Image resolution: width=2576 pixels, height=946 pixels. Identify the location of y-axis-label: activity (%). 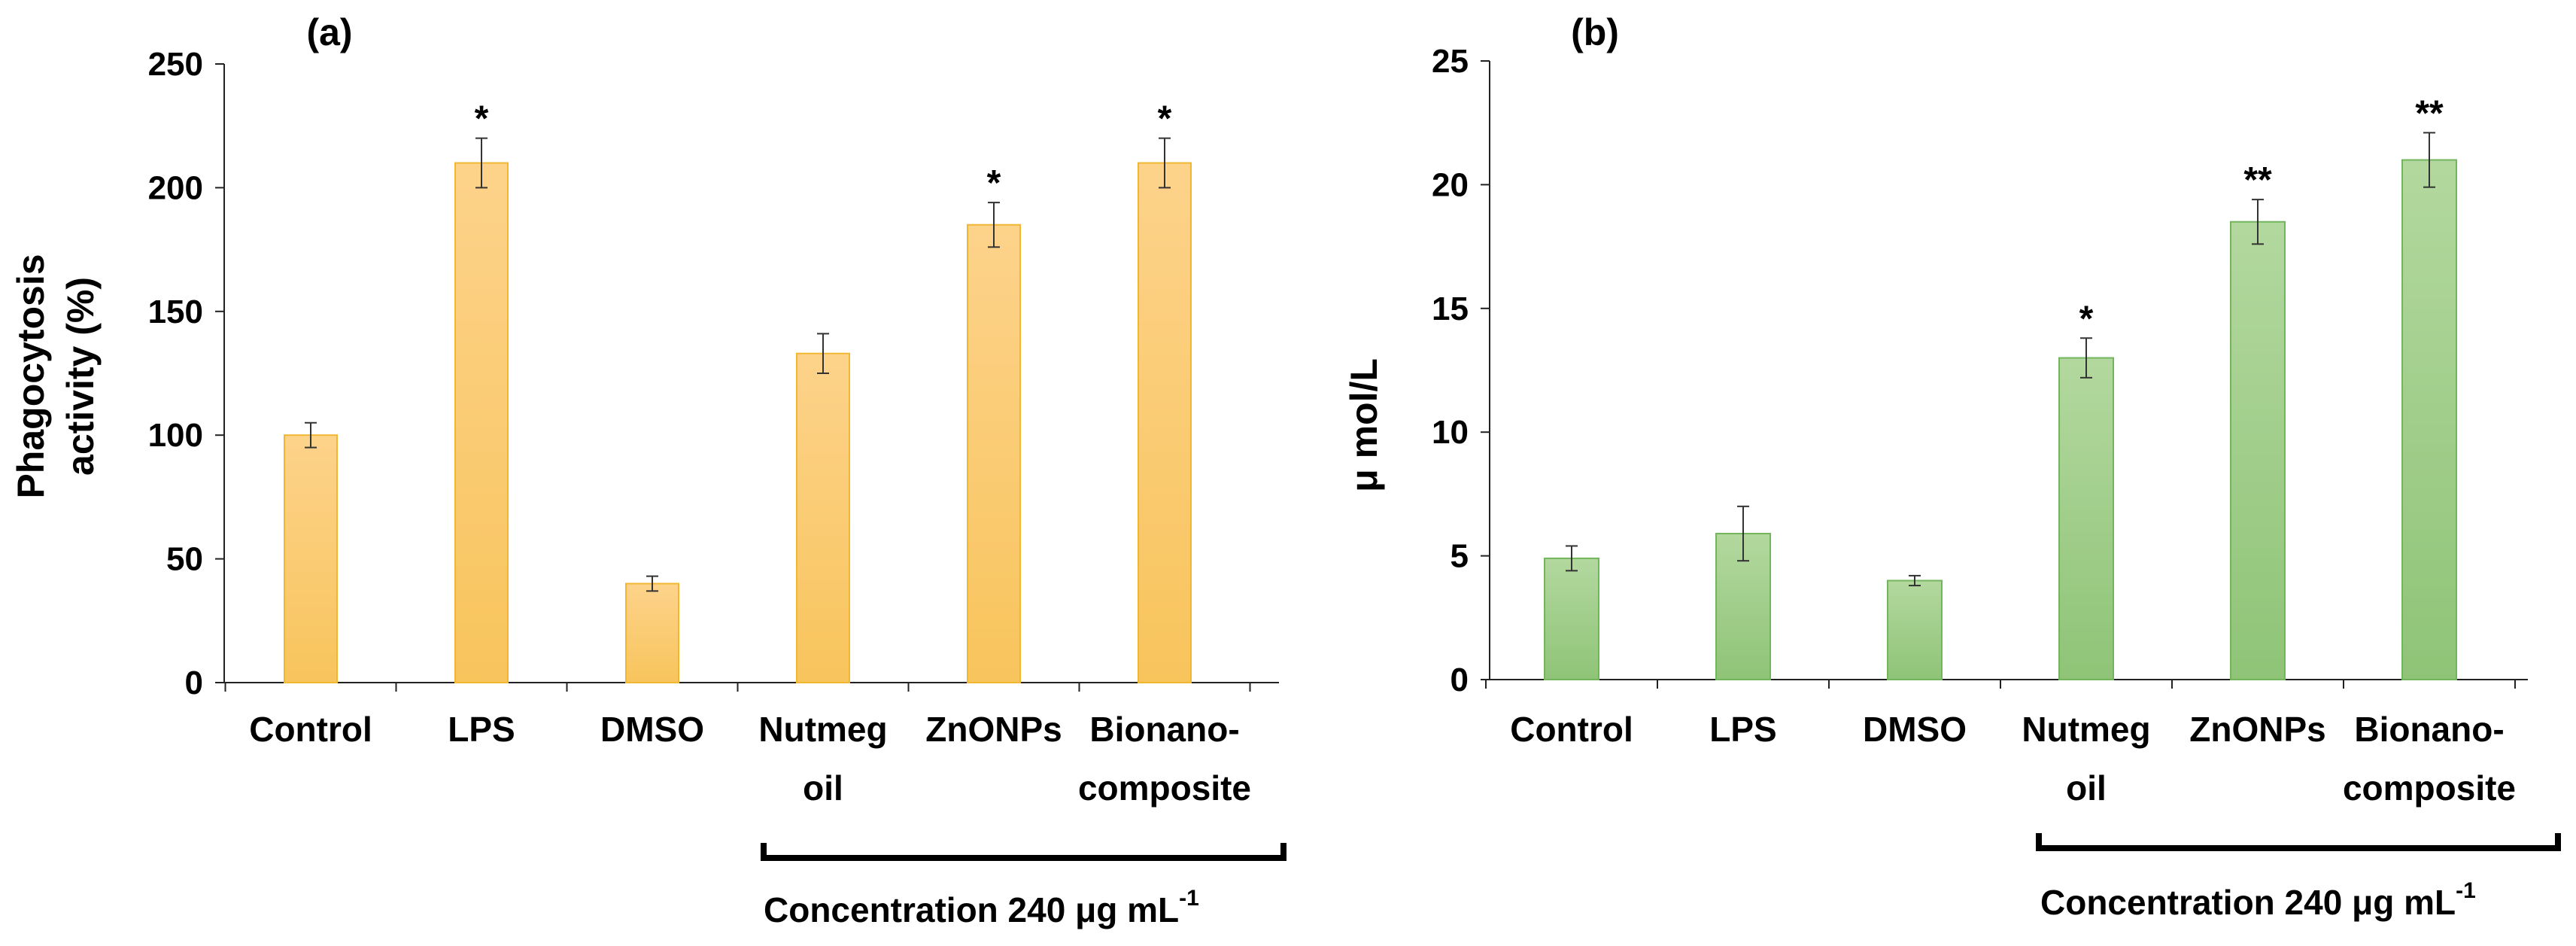
(80, 376).